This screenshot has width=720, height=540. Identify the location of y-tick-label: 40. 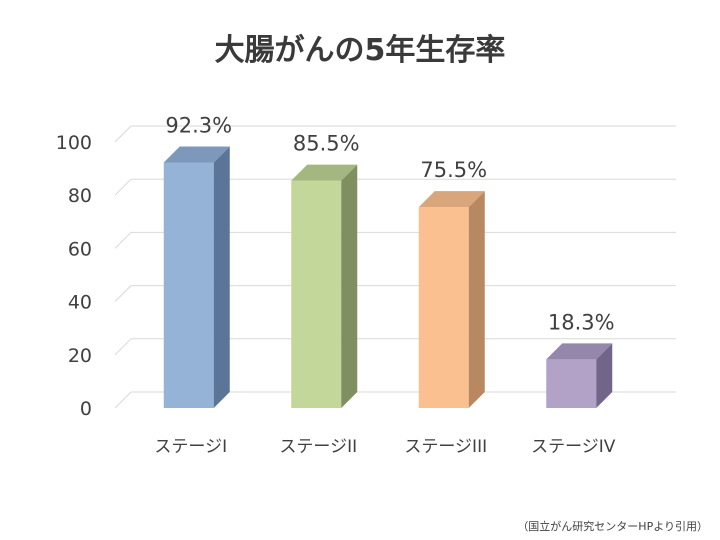
(80, 303).